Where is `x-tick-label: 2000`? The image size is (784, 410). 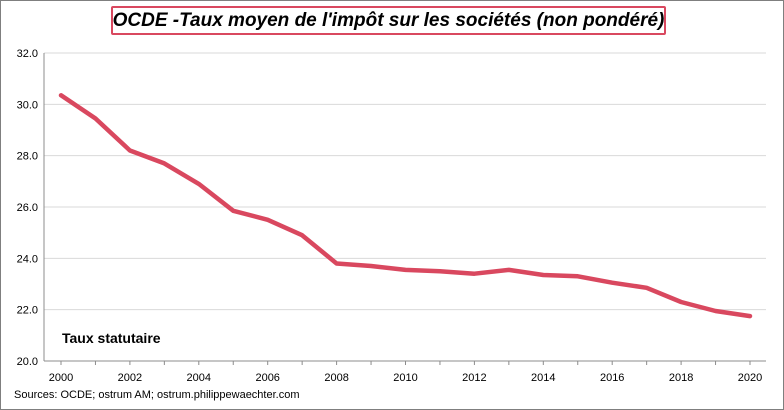 x-tick-label: 2000 is located at coordinates (61, 378).